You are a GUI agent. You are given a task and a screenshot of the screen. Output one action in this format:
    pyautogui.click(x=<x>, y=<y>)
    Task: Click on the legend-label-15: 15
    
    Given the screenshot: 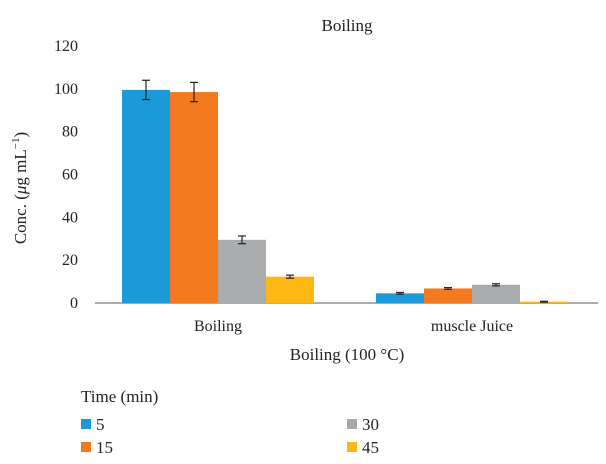 What is the action you would take?
    pyautogui.click(x=104, y=447)
    